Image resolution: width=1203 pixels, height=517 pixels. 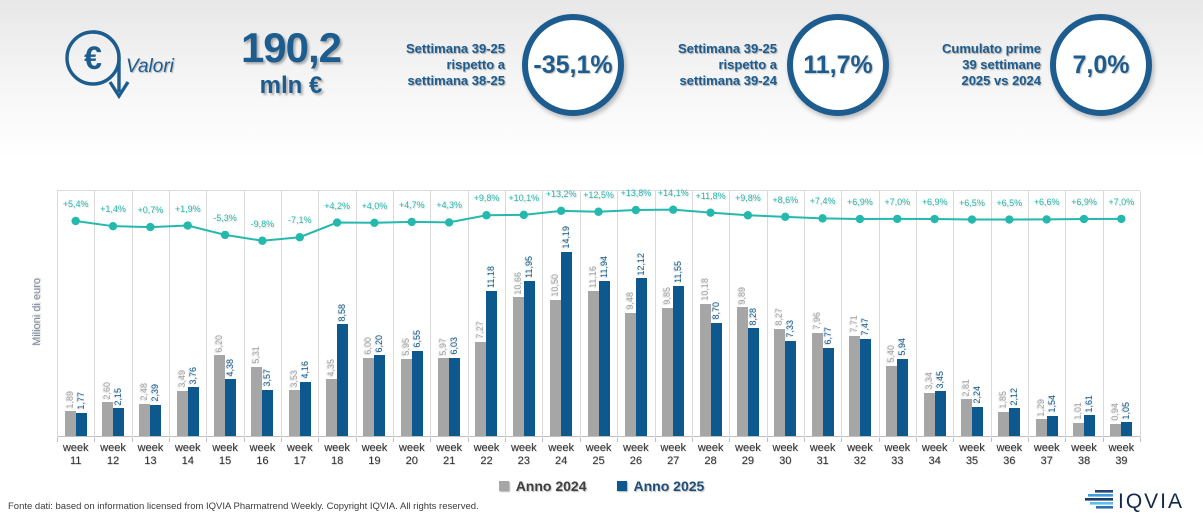 What do you see at coordinates (1084, 454) in the screenshot?
I see `week-label-38: week 38` at bounding box center [1084, 454].